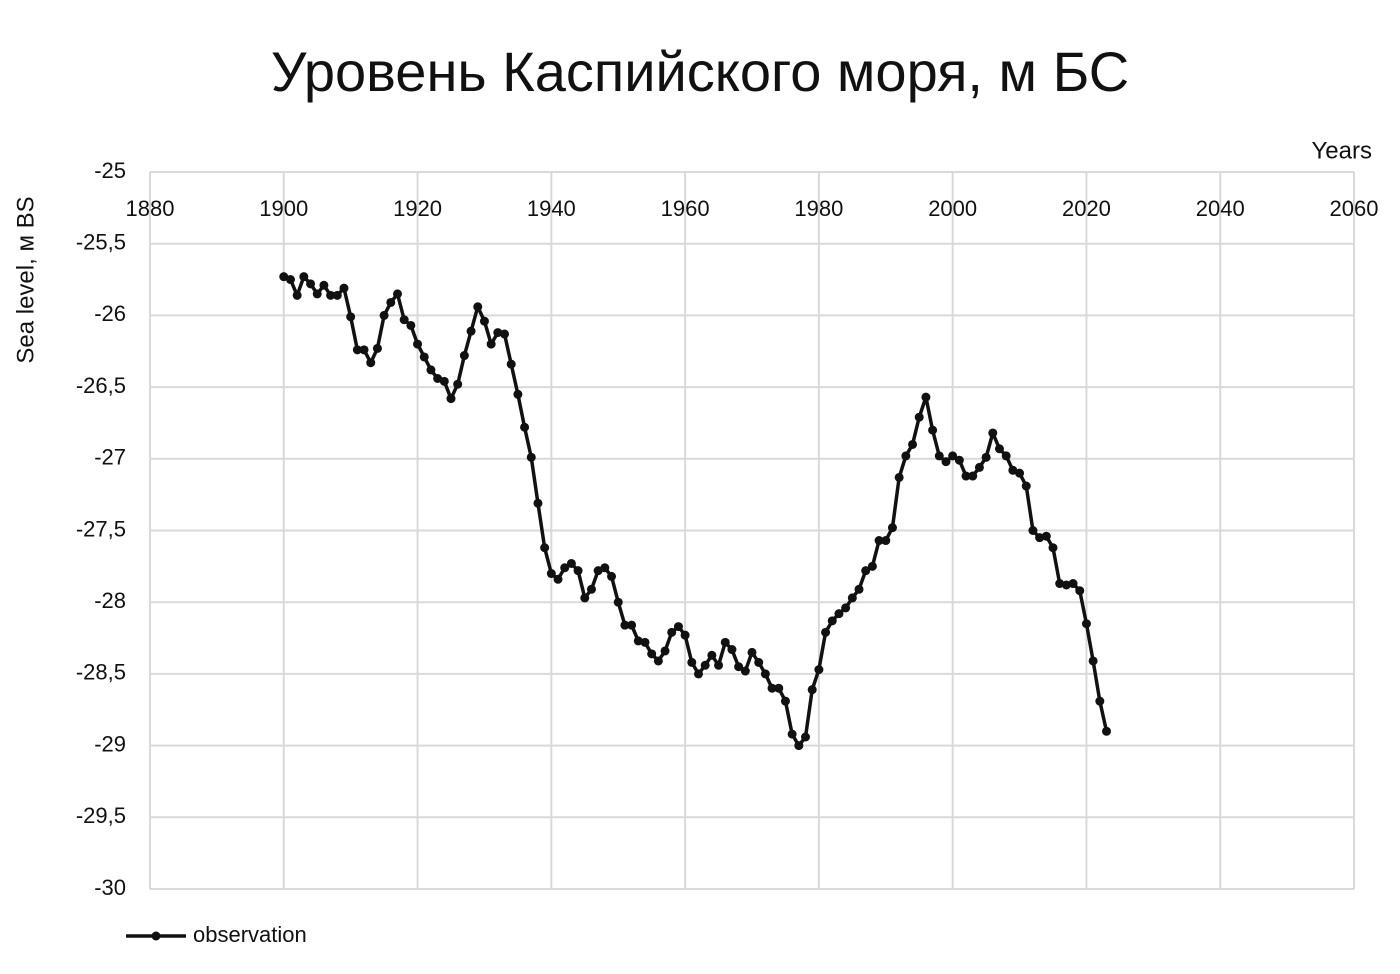  What do you see at coordinates (952, 208) in the screenshot?
I see `x-tick-label: 2000` at bounding box center [952, 208].